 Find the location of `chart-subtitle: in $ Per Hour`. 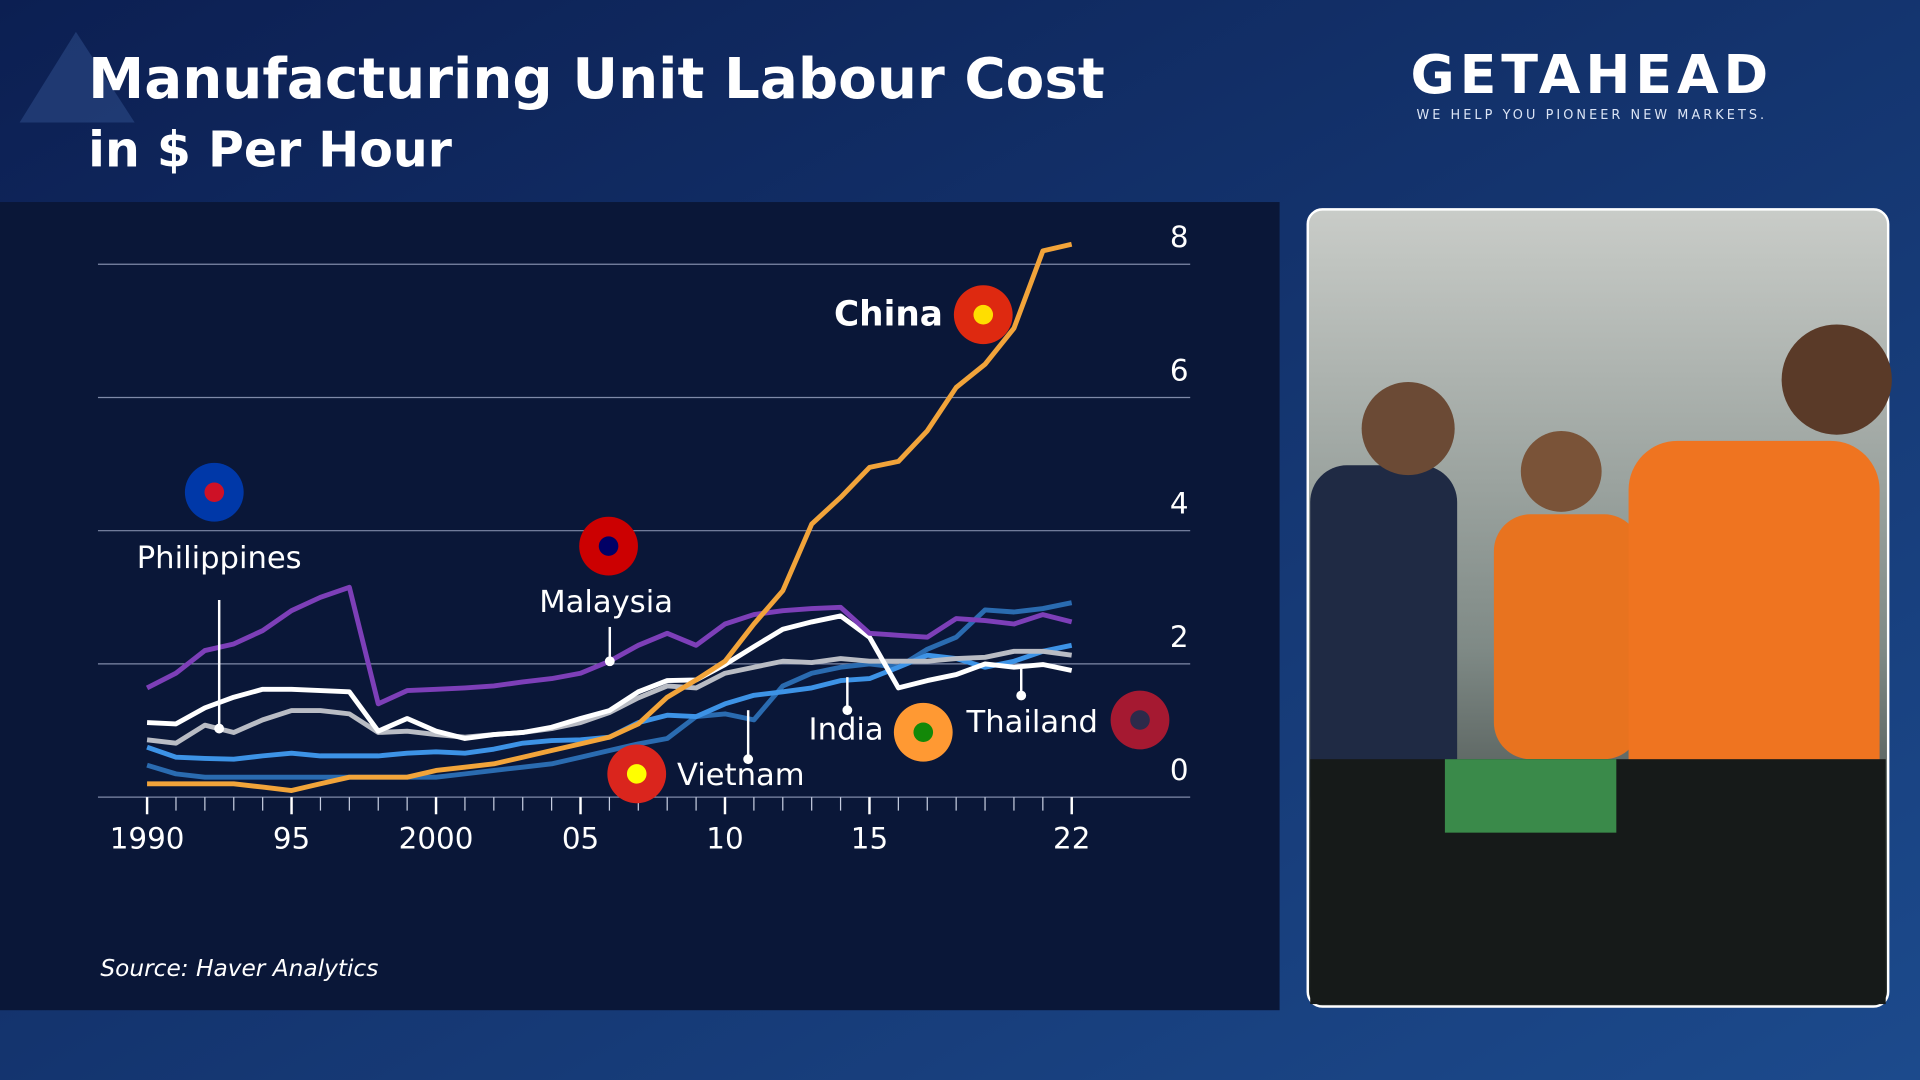

chart-subtitle: in $ Per Hour is located at coordinates (270, 150).